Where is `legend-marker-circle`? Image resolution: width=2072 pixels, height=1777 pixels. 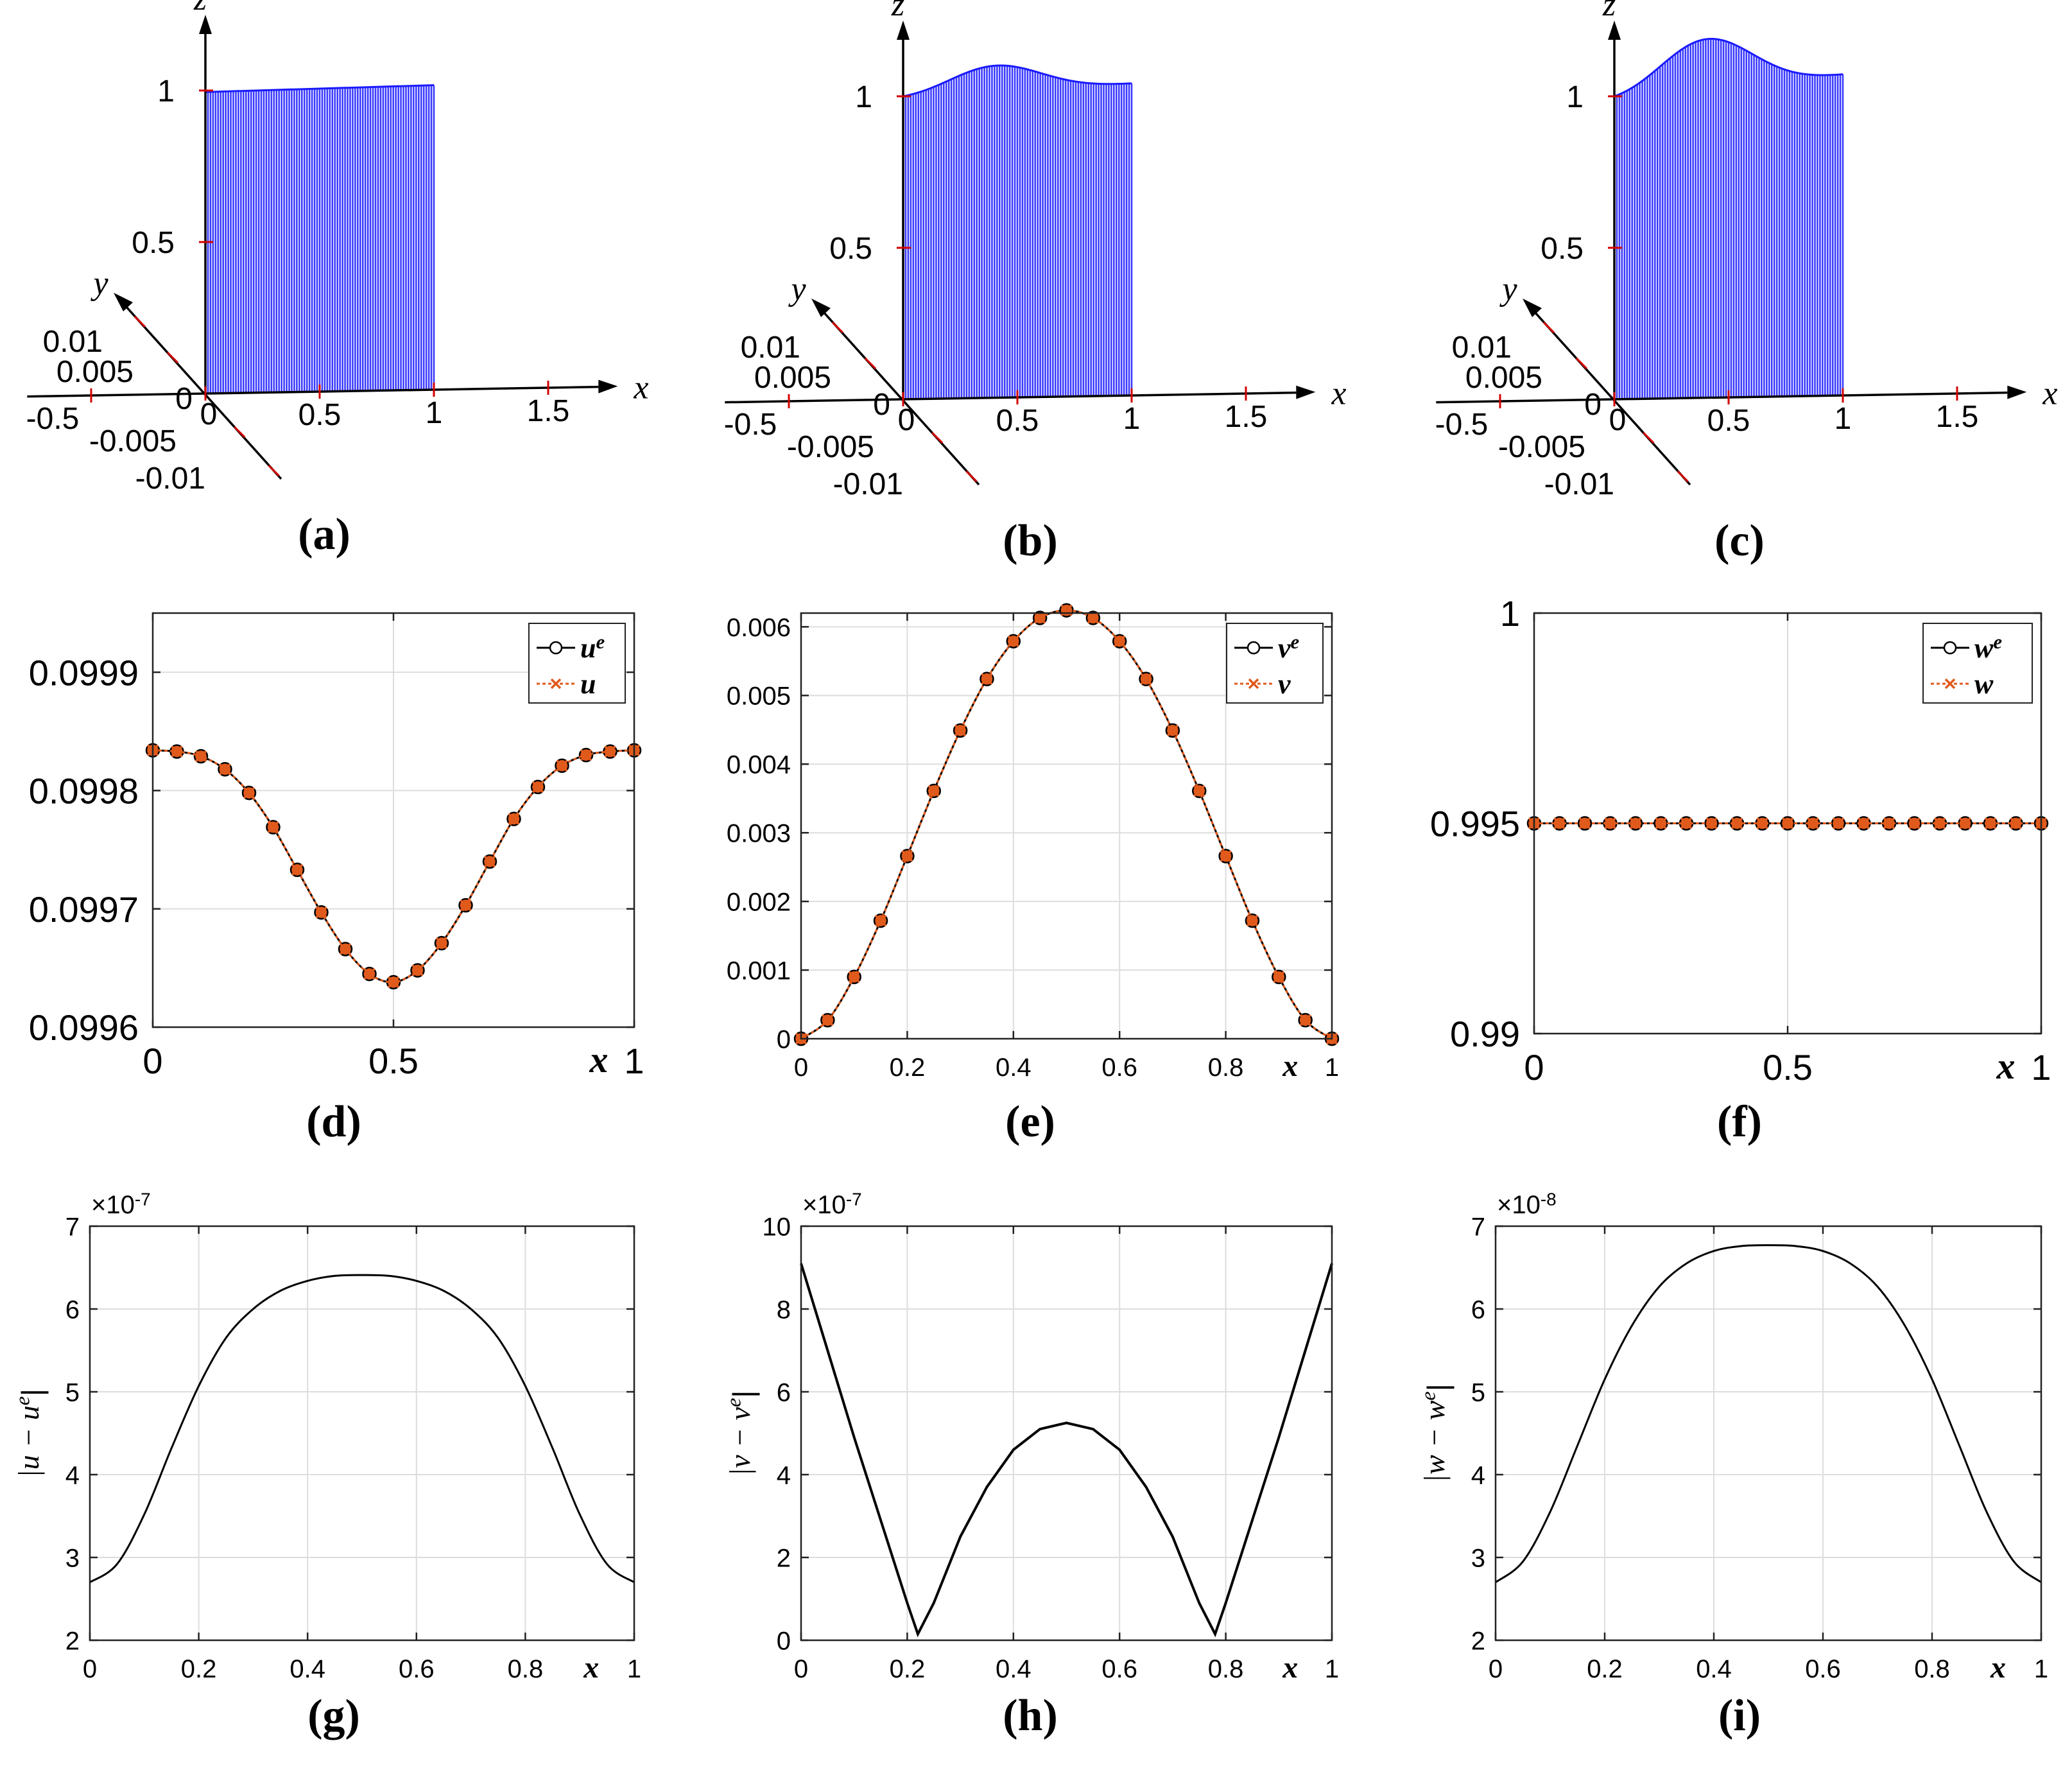 legend-marker-circle is located at coordinates (1950, 648).